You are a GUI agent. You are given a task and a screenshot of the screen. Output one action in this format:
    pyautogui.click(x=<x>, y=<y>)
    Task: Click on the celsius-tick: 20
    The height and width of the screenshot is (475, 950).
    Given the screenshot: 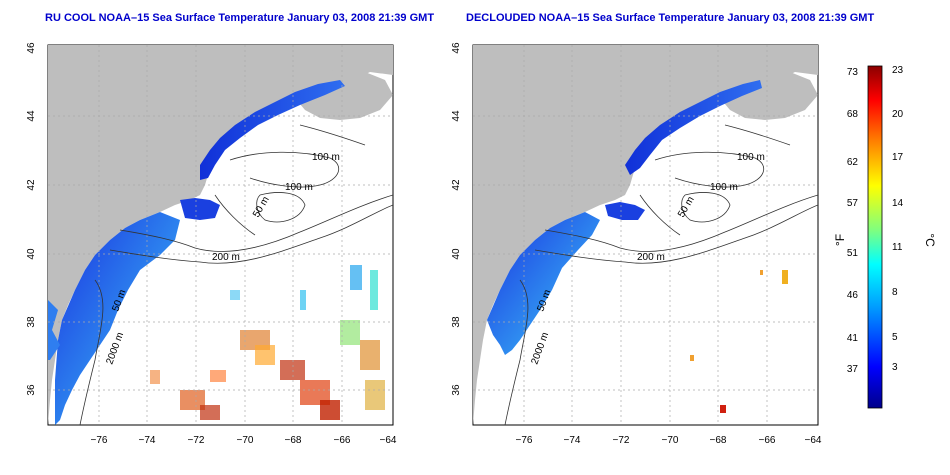 What is the action you would take?
    pyautogui.click(x=898, y=114)
    